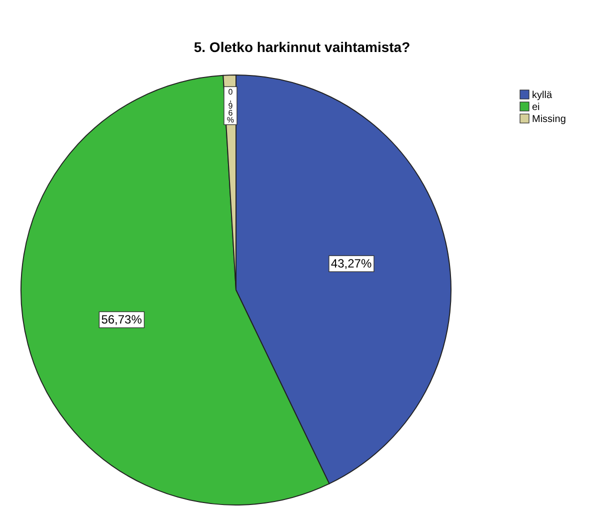  What do you see at coordinates (542, 95) in the screenshot?
I see `legend-label: kyllä` at bounding box center [542, 95].